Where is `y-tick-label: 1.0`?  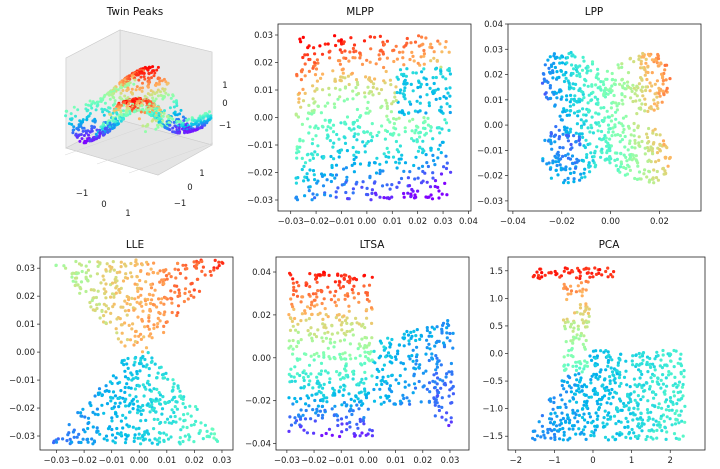 y-tick-label: 1.0 is located at coordinates (496, 299).